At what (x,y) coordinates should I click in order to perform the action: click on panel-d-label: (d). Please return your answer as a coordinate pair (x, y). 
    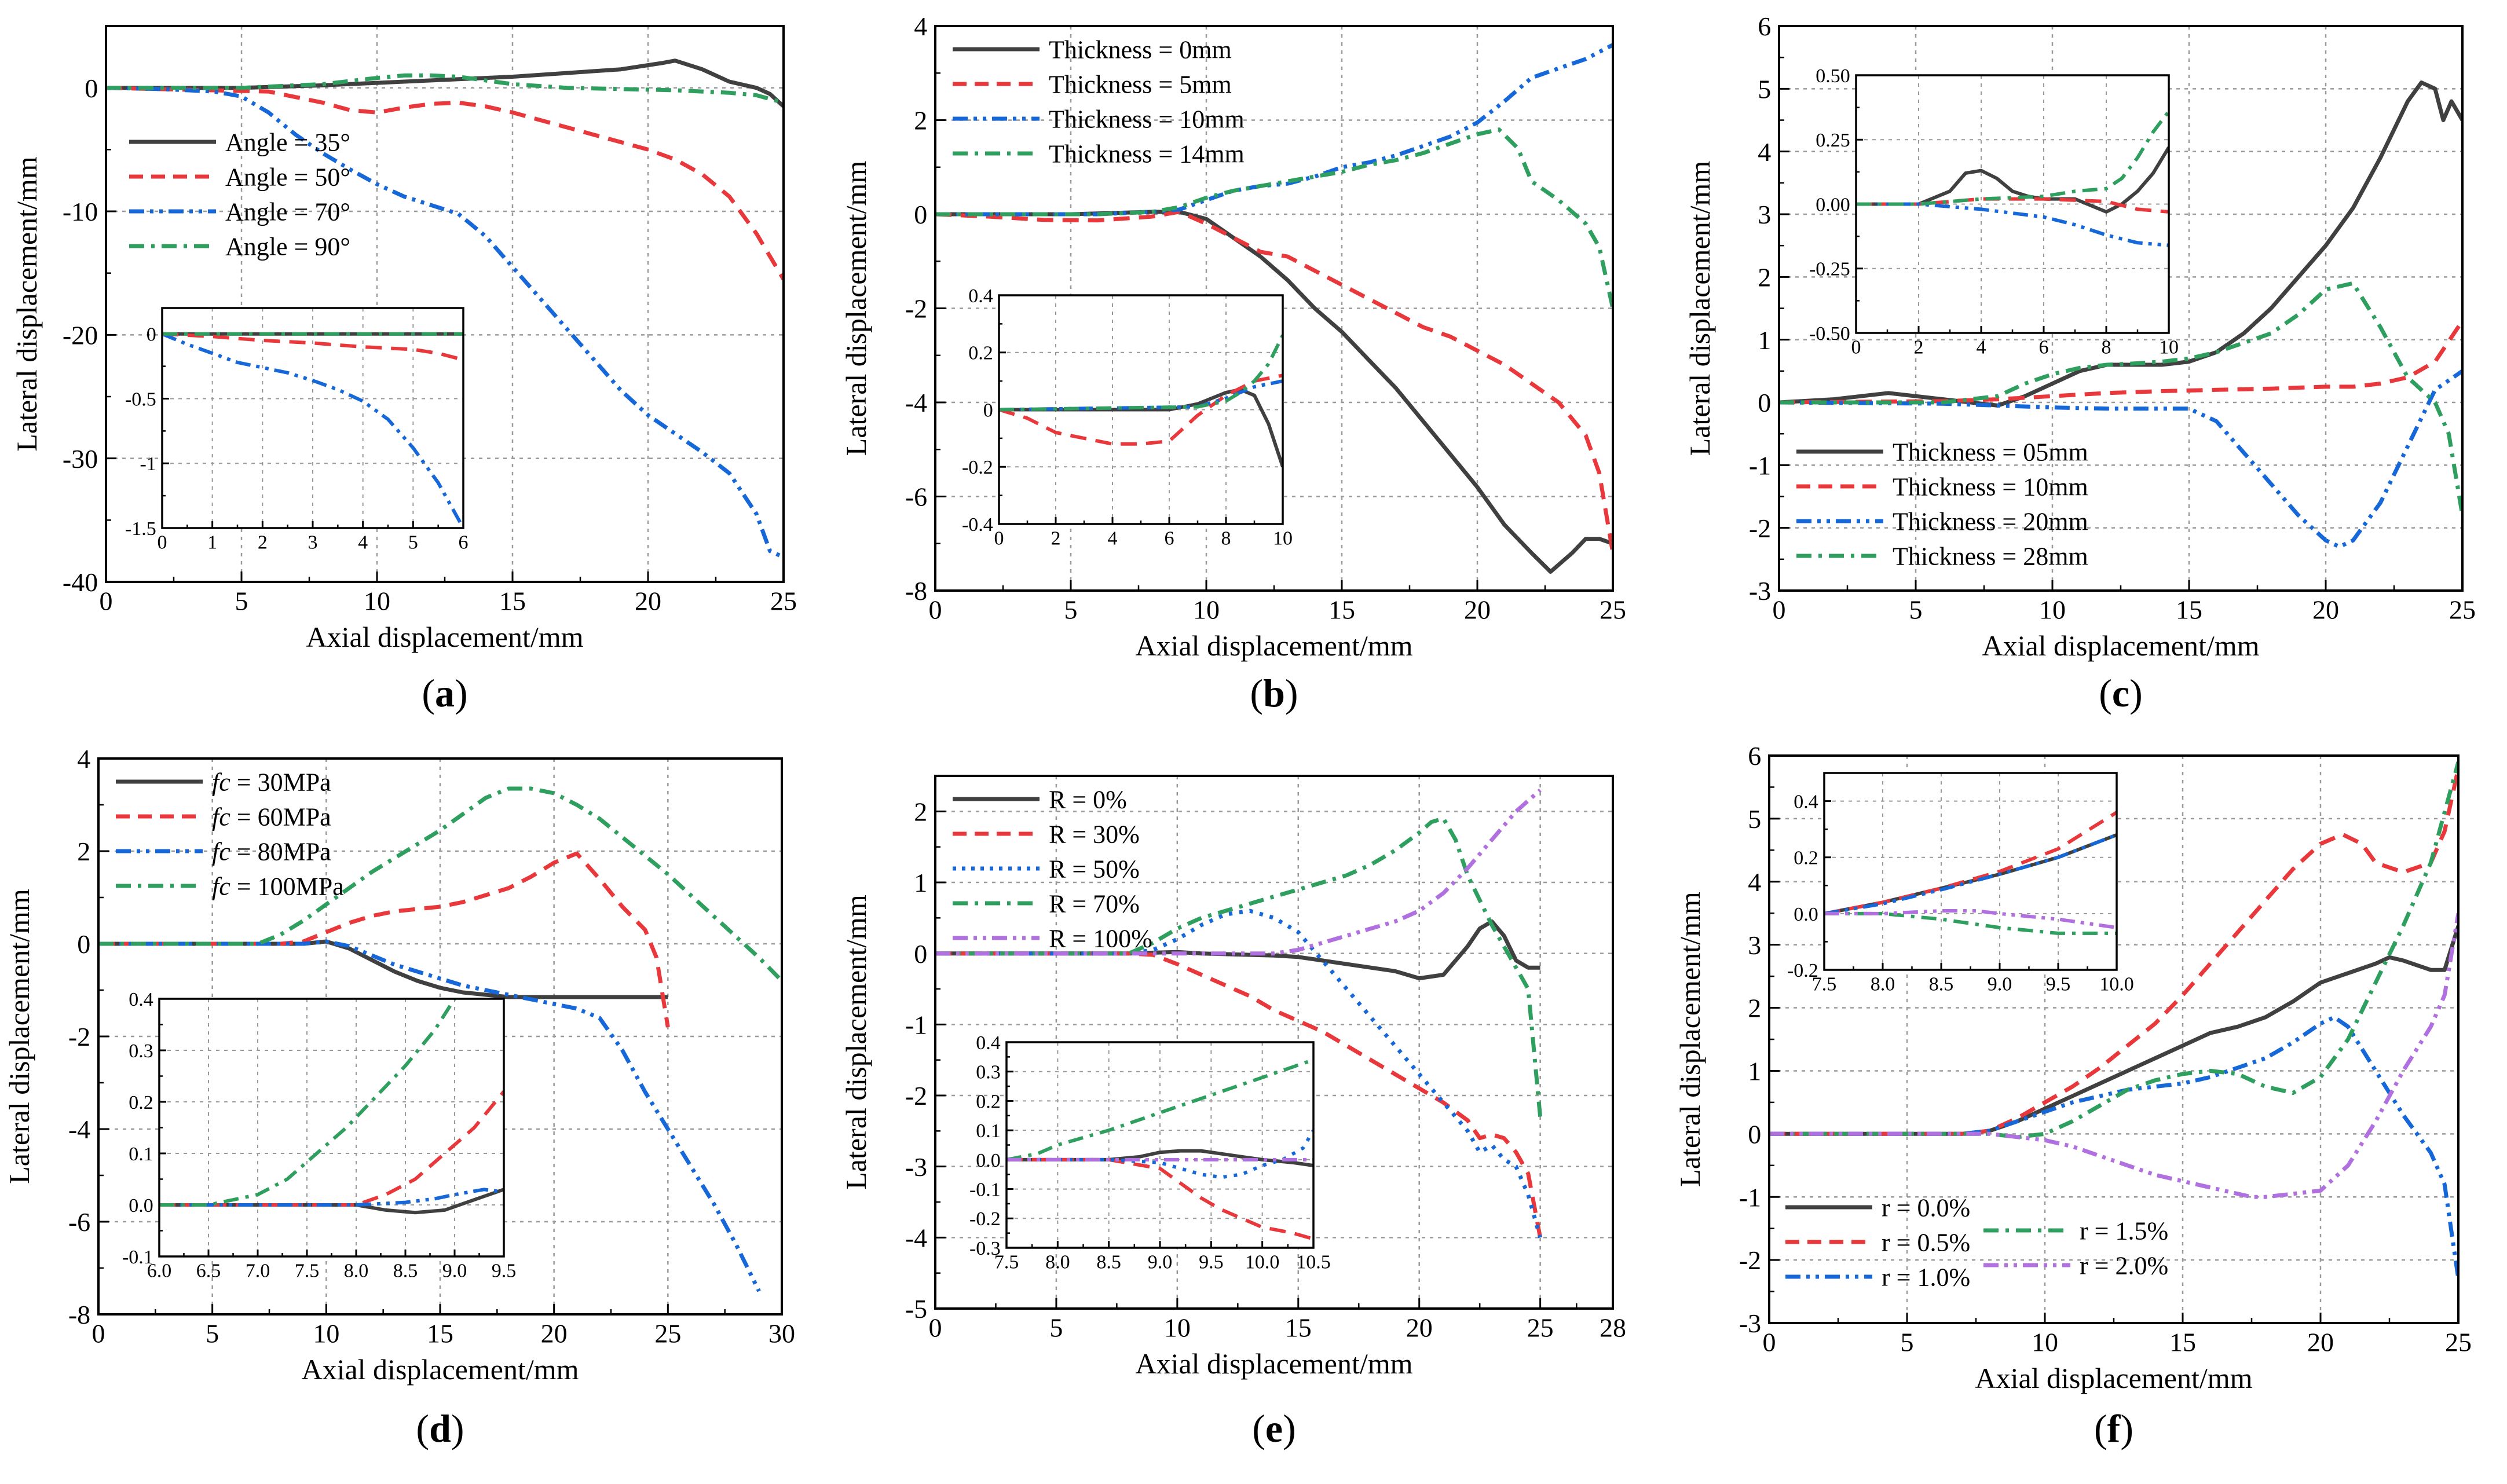
    Looking at the image, I should click on (440, 1428).